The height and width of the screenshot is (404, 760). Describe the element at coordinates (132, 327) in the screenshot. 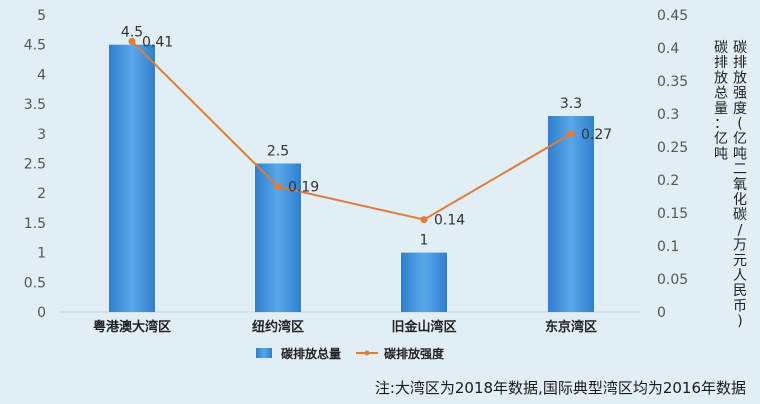

I see `category-label: 粤港澳大湾区` at that location.